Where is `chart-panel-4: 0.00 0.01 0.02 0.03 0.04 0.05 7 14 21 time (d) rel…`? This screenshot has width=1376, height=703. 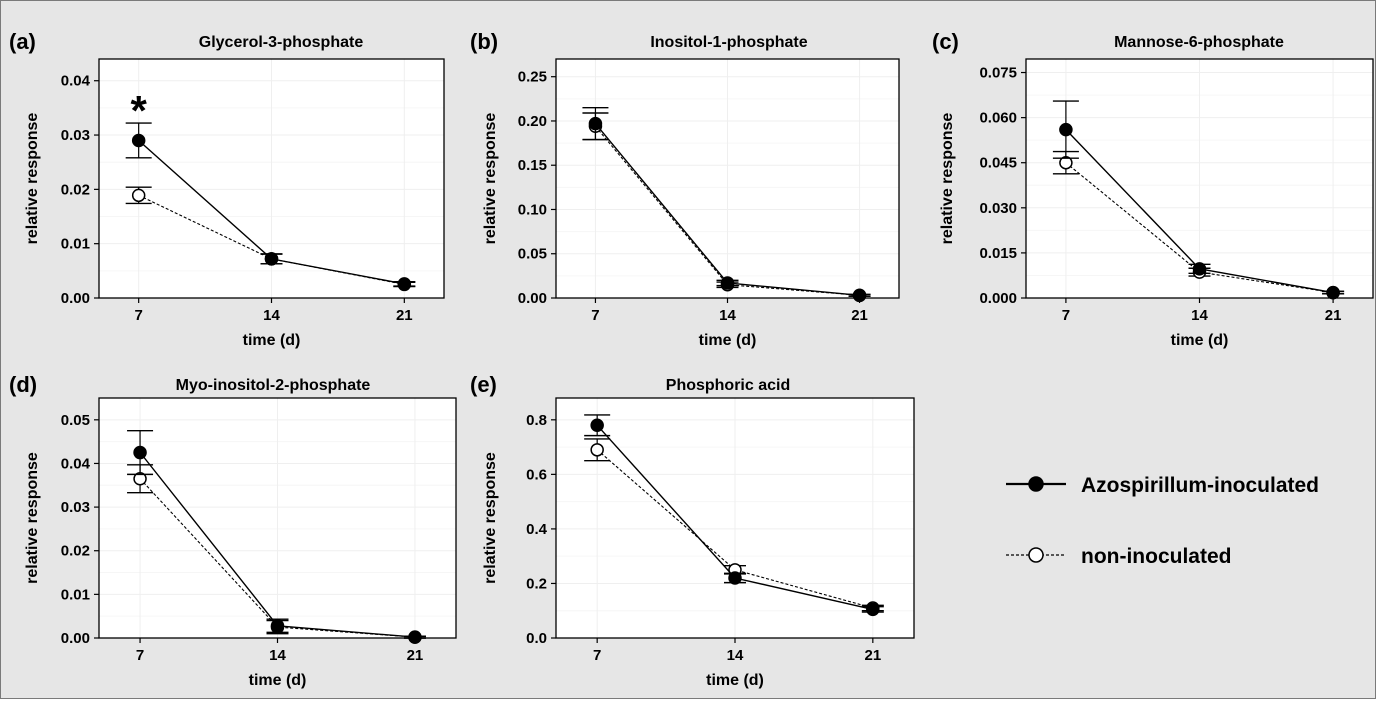
chart-panel-4: 0.00 0.01 0.02 0.03 0.04 0.05 7 14 21 time (d) rel… is located at coordinates (233, 530).